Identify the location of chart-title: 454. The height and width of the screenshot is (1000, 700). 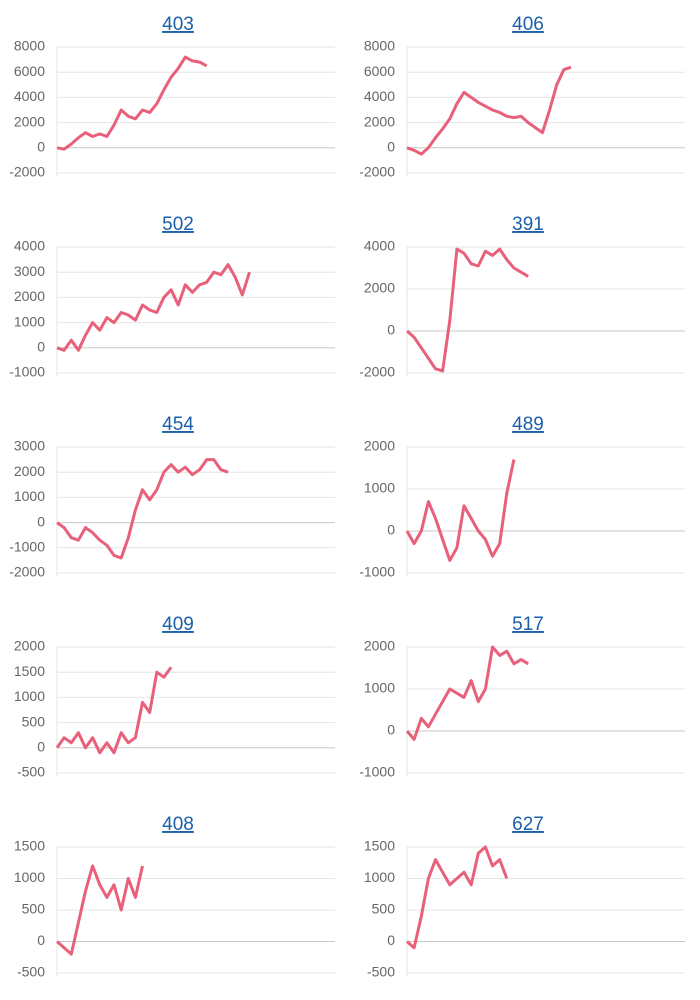
(178, 424).